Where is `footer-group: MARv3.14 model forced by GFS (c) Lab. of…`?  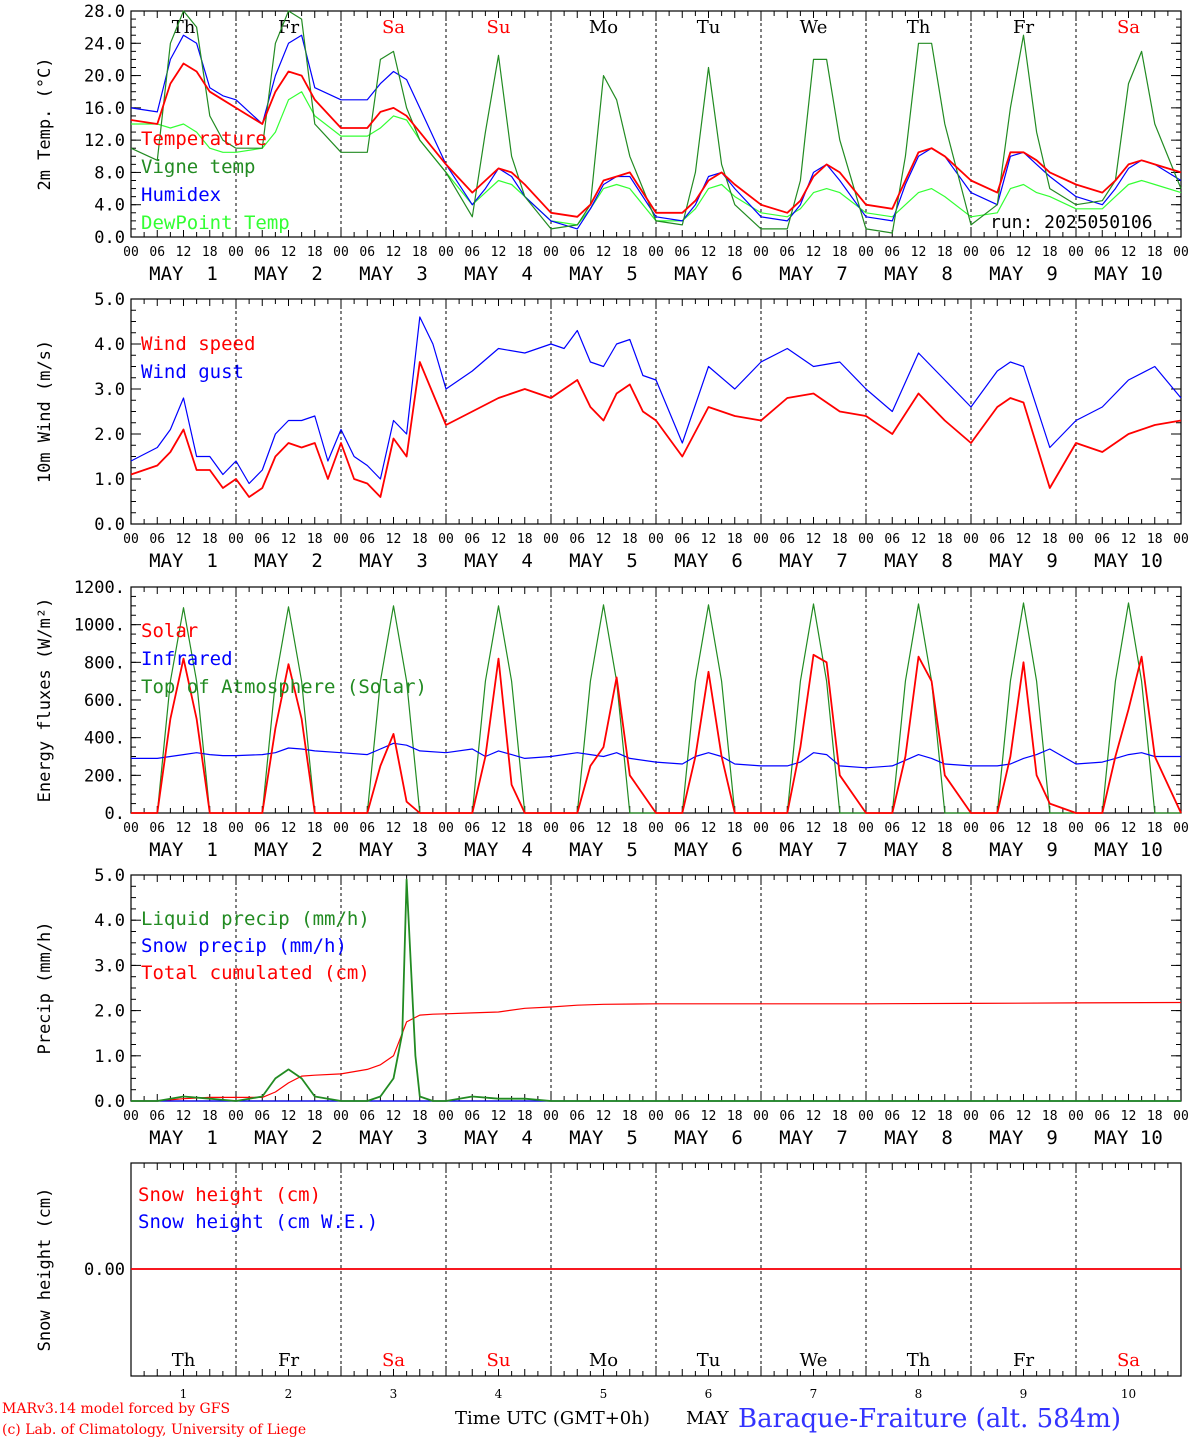
footer-group: MARv3.14 model forced by GFS (c) Lab. of… is located at coordinates (561, 1419).